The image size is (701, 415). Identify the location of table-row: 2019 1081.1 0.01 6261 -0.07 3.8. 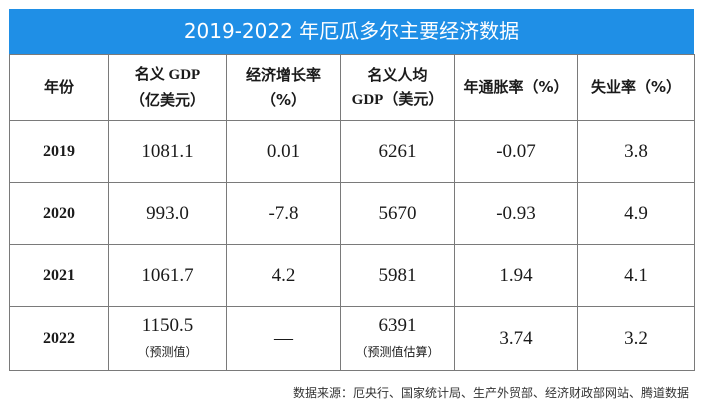
(352, 151).